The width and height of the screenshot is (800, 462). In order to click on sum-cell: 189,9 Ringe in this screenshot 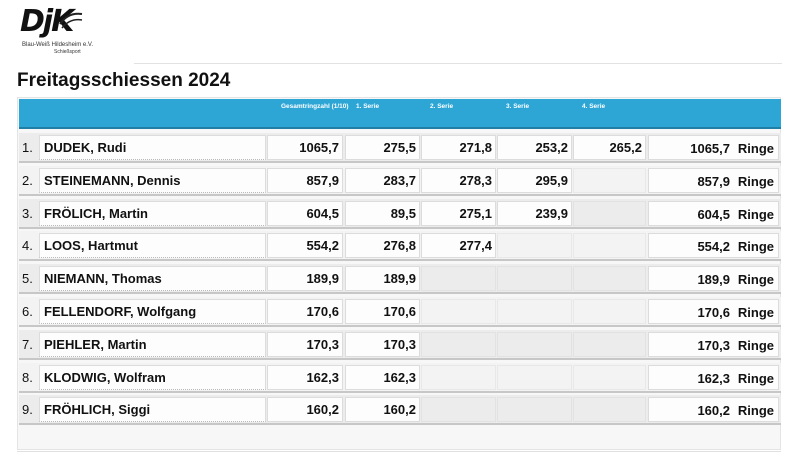, I will do `click(713, 279)`.